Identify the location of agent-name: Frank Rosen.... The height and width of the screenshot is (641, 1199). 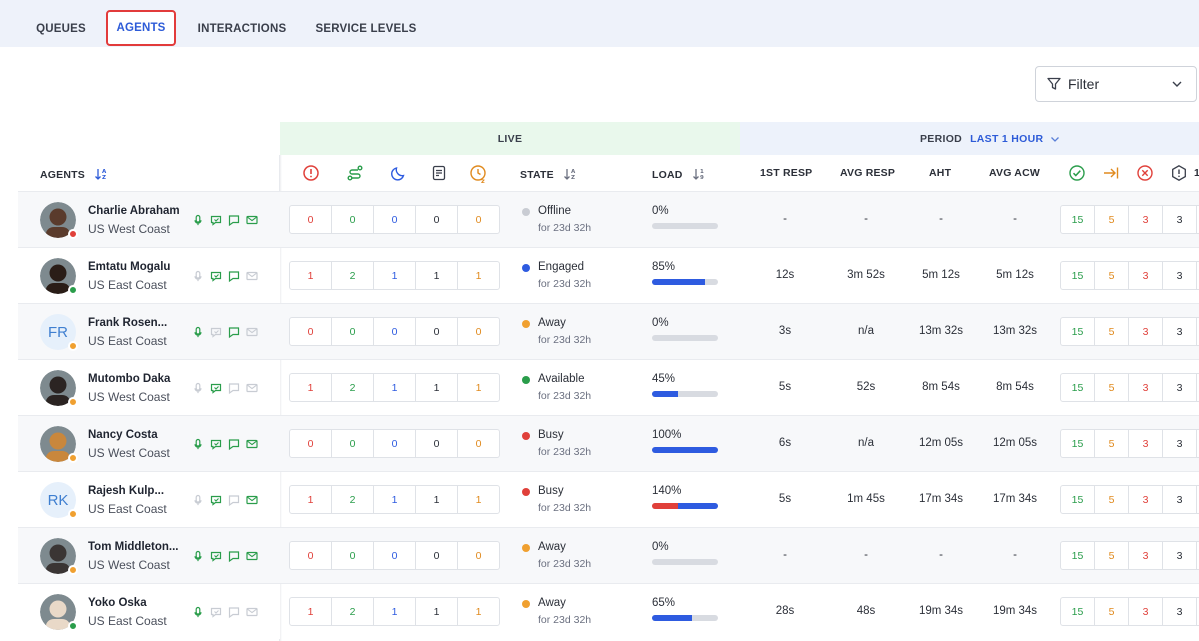
(128, 323).